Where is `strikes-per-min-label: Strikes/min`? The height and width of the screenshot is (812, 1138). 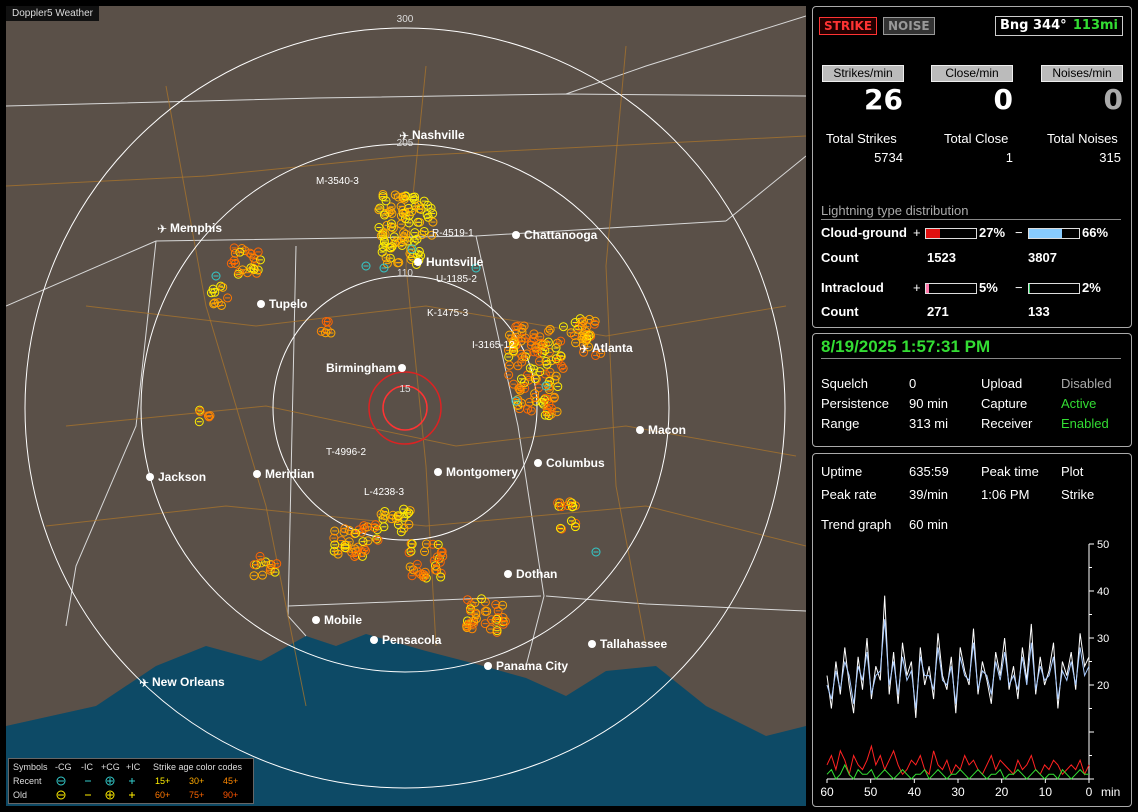
strikes-per-min-label: Strikes/min is located at coordinates (863, 73).